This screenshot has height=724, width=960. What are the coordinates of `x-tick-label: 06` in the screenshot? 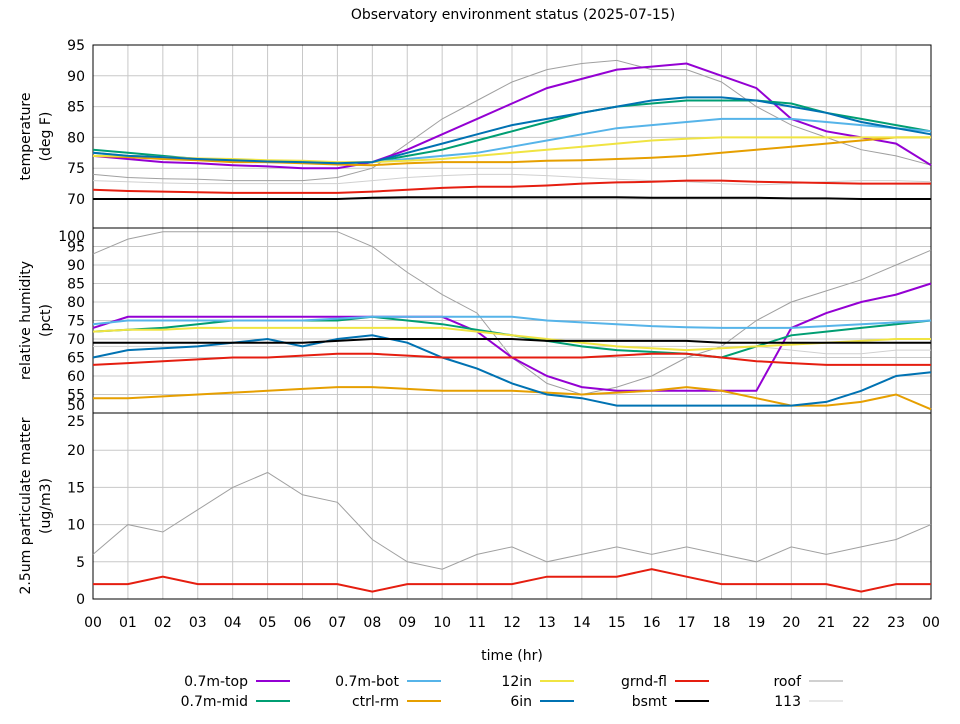 It's located at (303, 623).